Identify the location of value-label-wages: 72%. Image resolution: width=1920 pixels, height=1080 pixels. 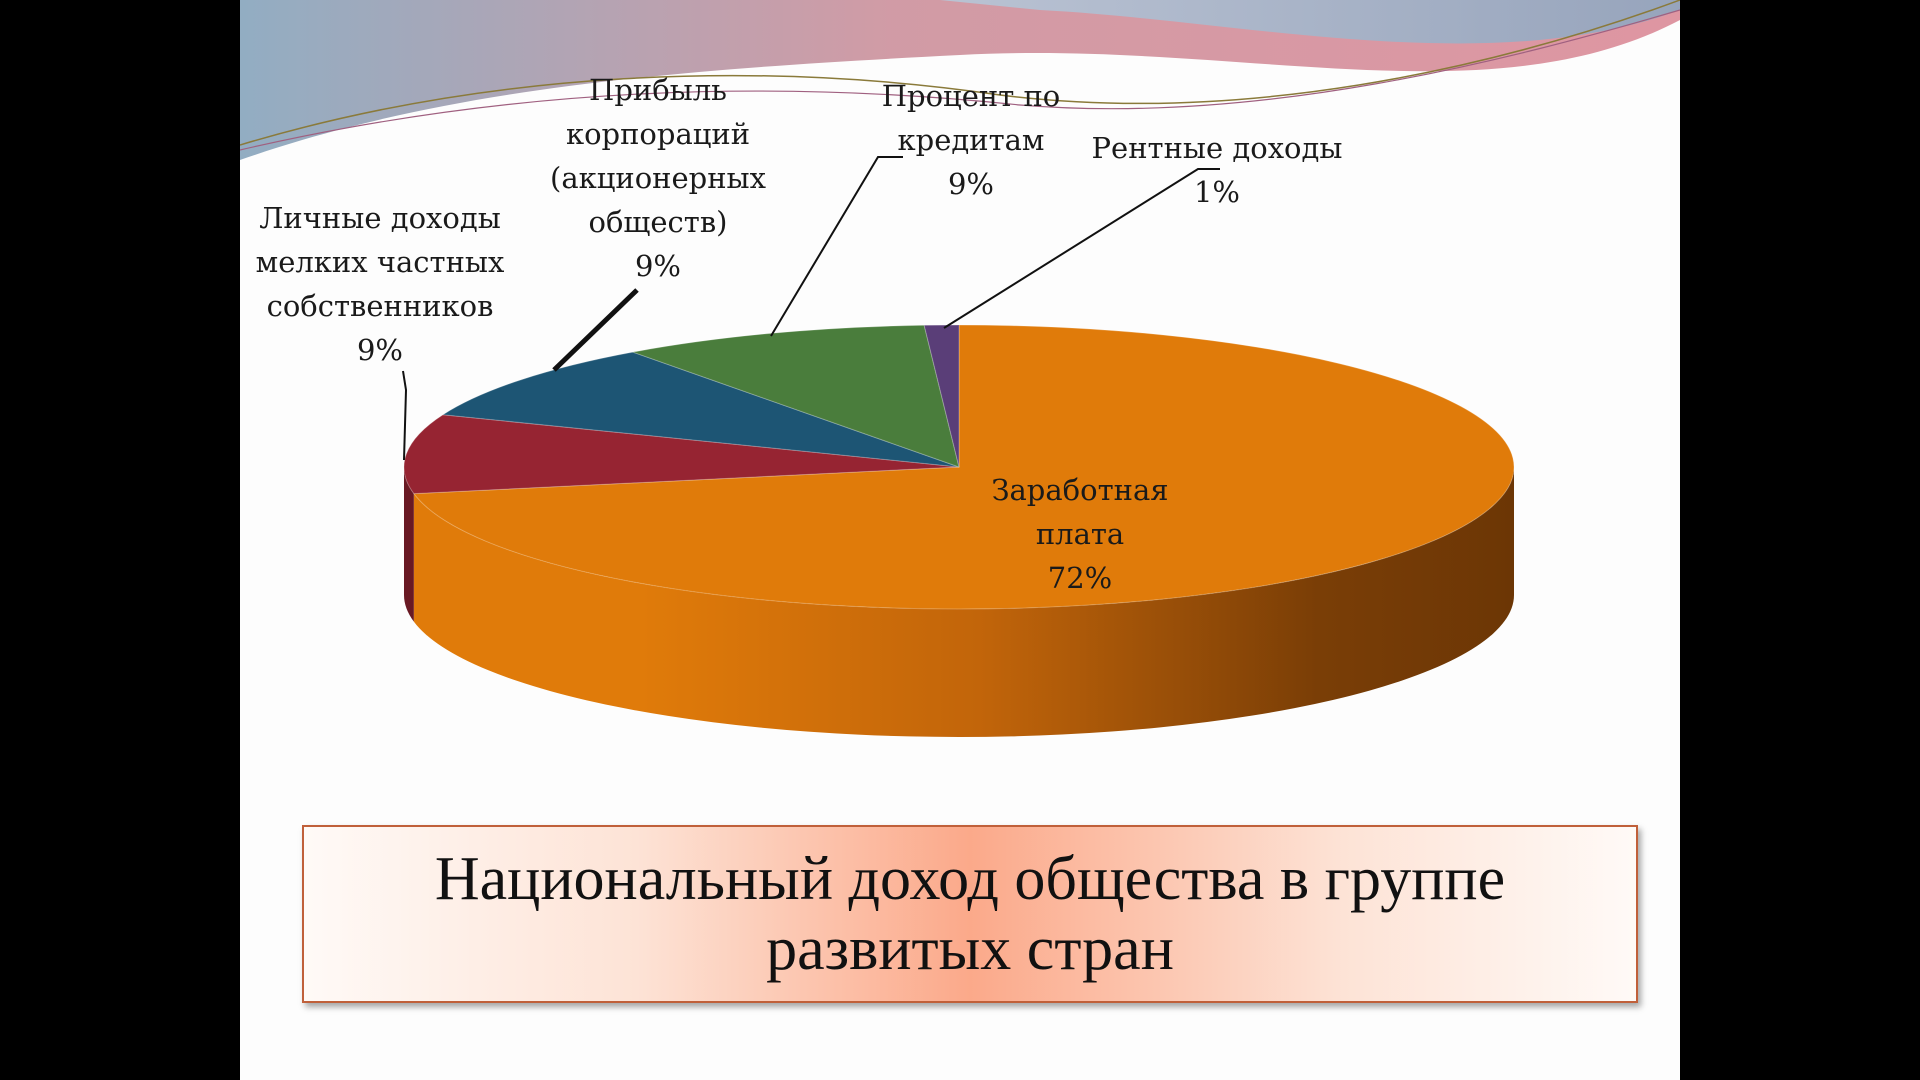
(1080, 578).